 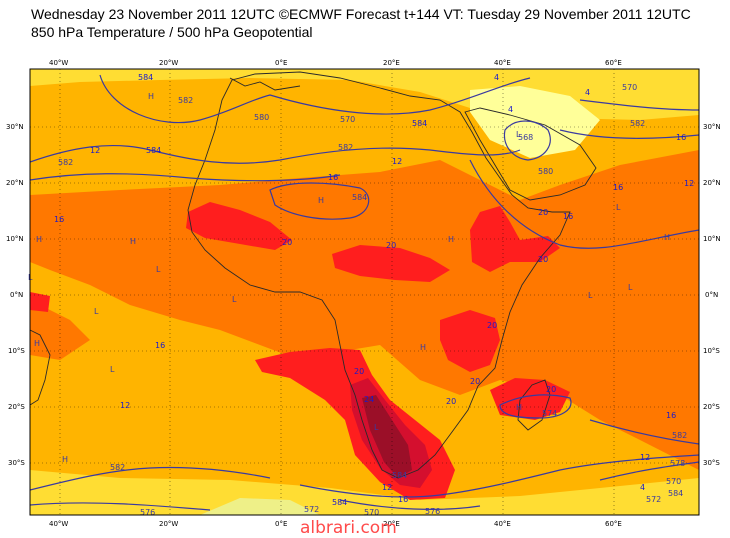 What do you see at coordinates (315, 99) in the screenshot?
I see `contour-576-north` at bounding box center [315, 99].